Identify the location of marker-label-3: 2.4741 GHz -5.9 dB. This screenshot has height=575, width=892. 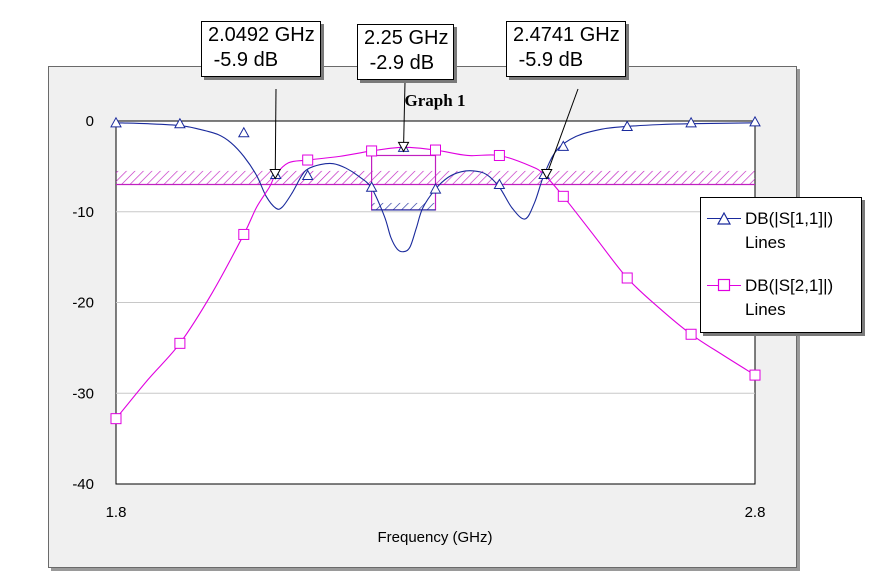
(566, 49).